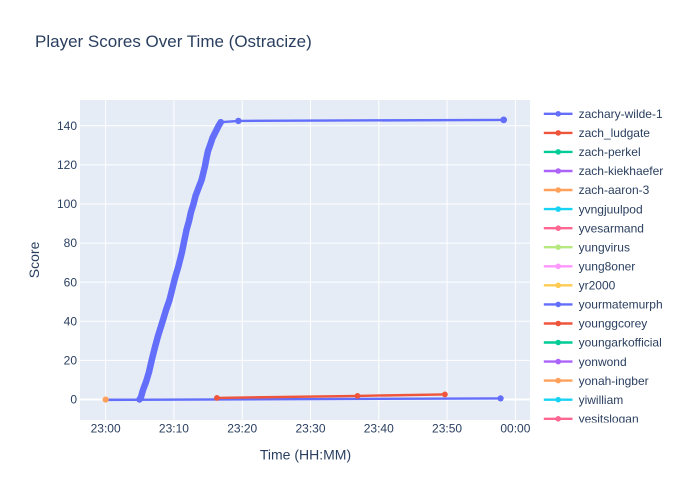 This screenshot has height=500, width=700. Describe the element at coordinates (173, 41) in the screenshot. I see `svg-text:Player Scores Over Time (Ostra: Player Scores Over Time (Ostracize)` at that location.